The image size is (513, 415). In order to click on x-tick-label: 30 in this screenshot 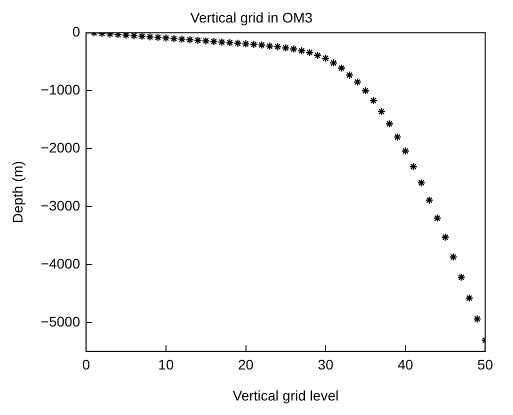, I will do `click(326, 364)`.